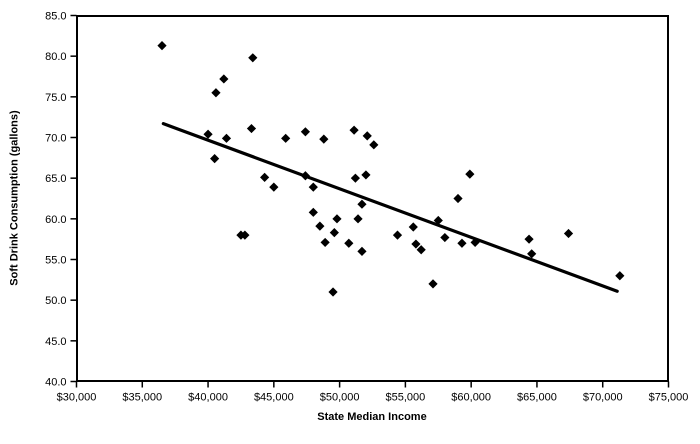  Describe the element at coordinates (537, 398) in the screenshot. I see `x-tick-label: $65,000` at that location.